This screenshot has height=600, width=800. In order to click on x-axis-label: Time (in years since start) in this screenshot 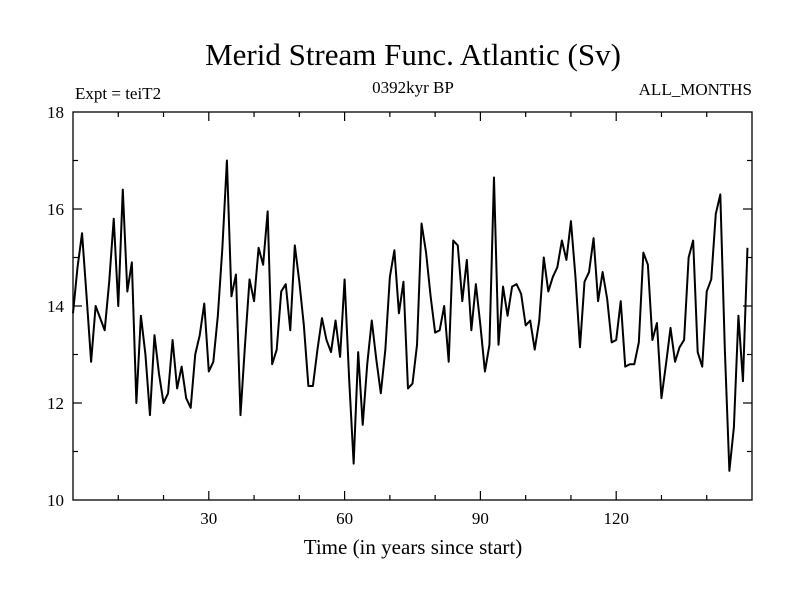, I will do `click(413, 547)`.